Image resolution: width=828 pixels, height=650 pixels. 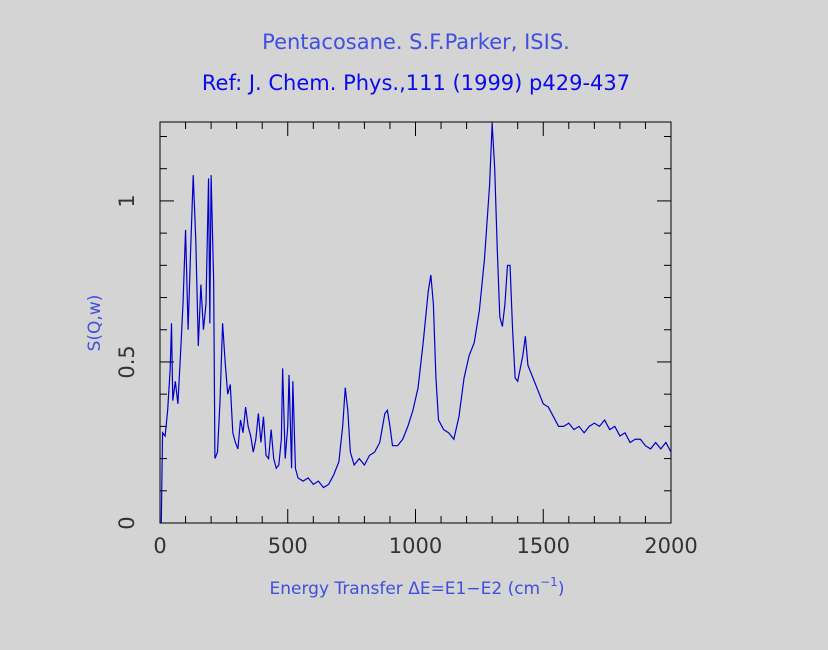 What do you see at coordinates (670, 546) in the screenshot?
I see `x-tick-label: 2000` at bounding box center [670, 546].